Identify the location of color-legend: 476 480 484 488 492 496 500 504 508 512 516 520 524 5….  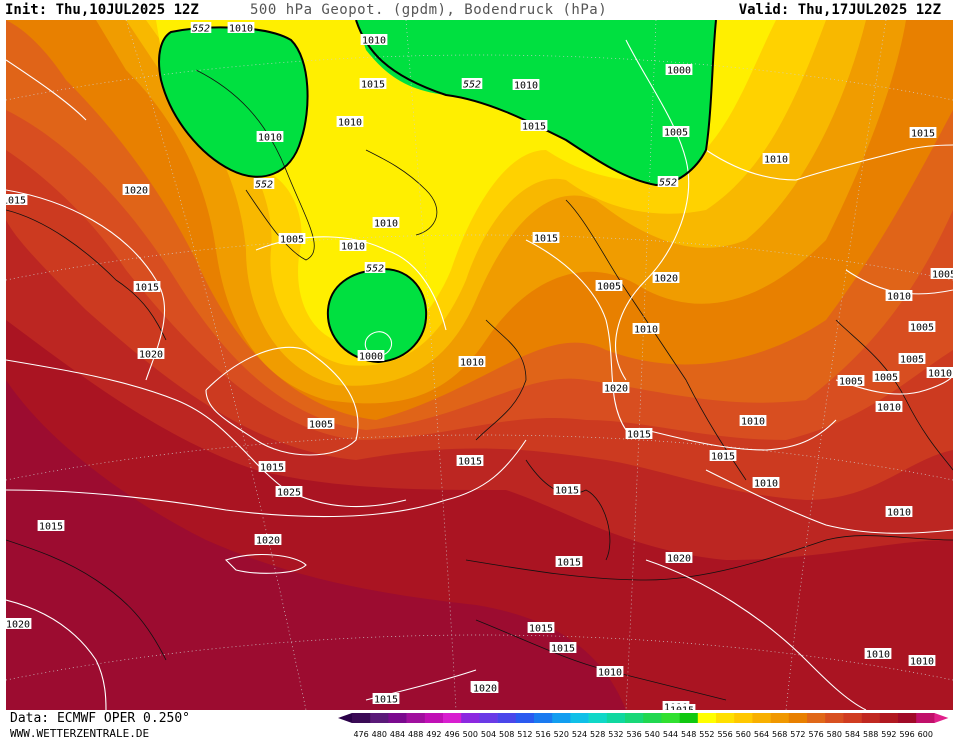
(643, 726).